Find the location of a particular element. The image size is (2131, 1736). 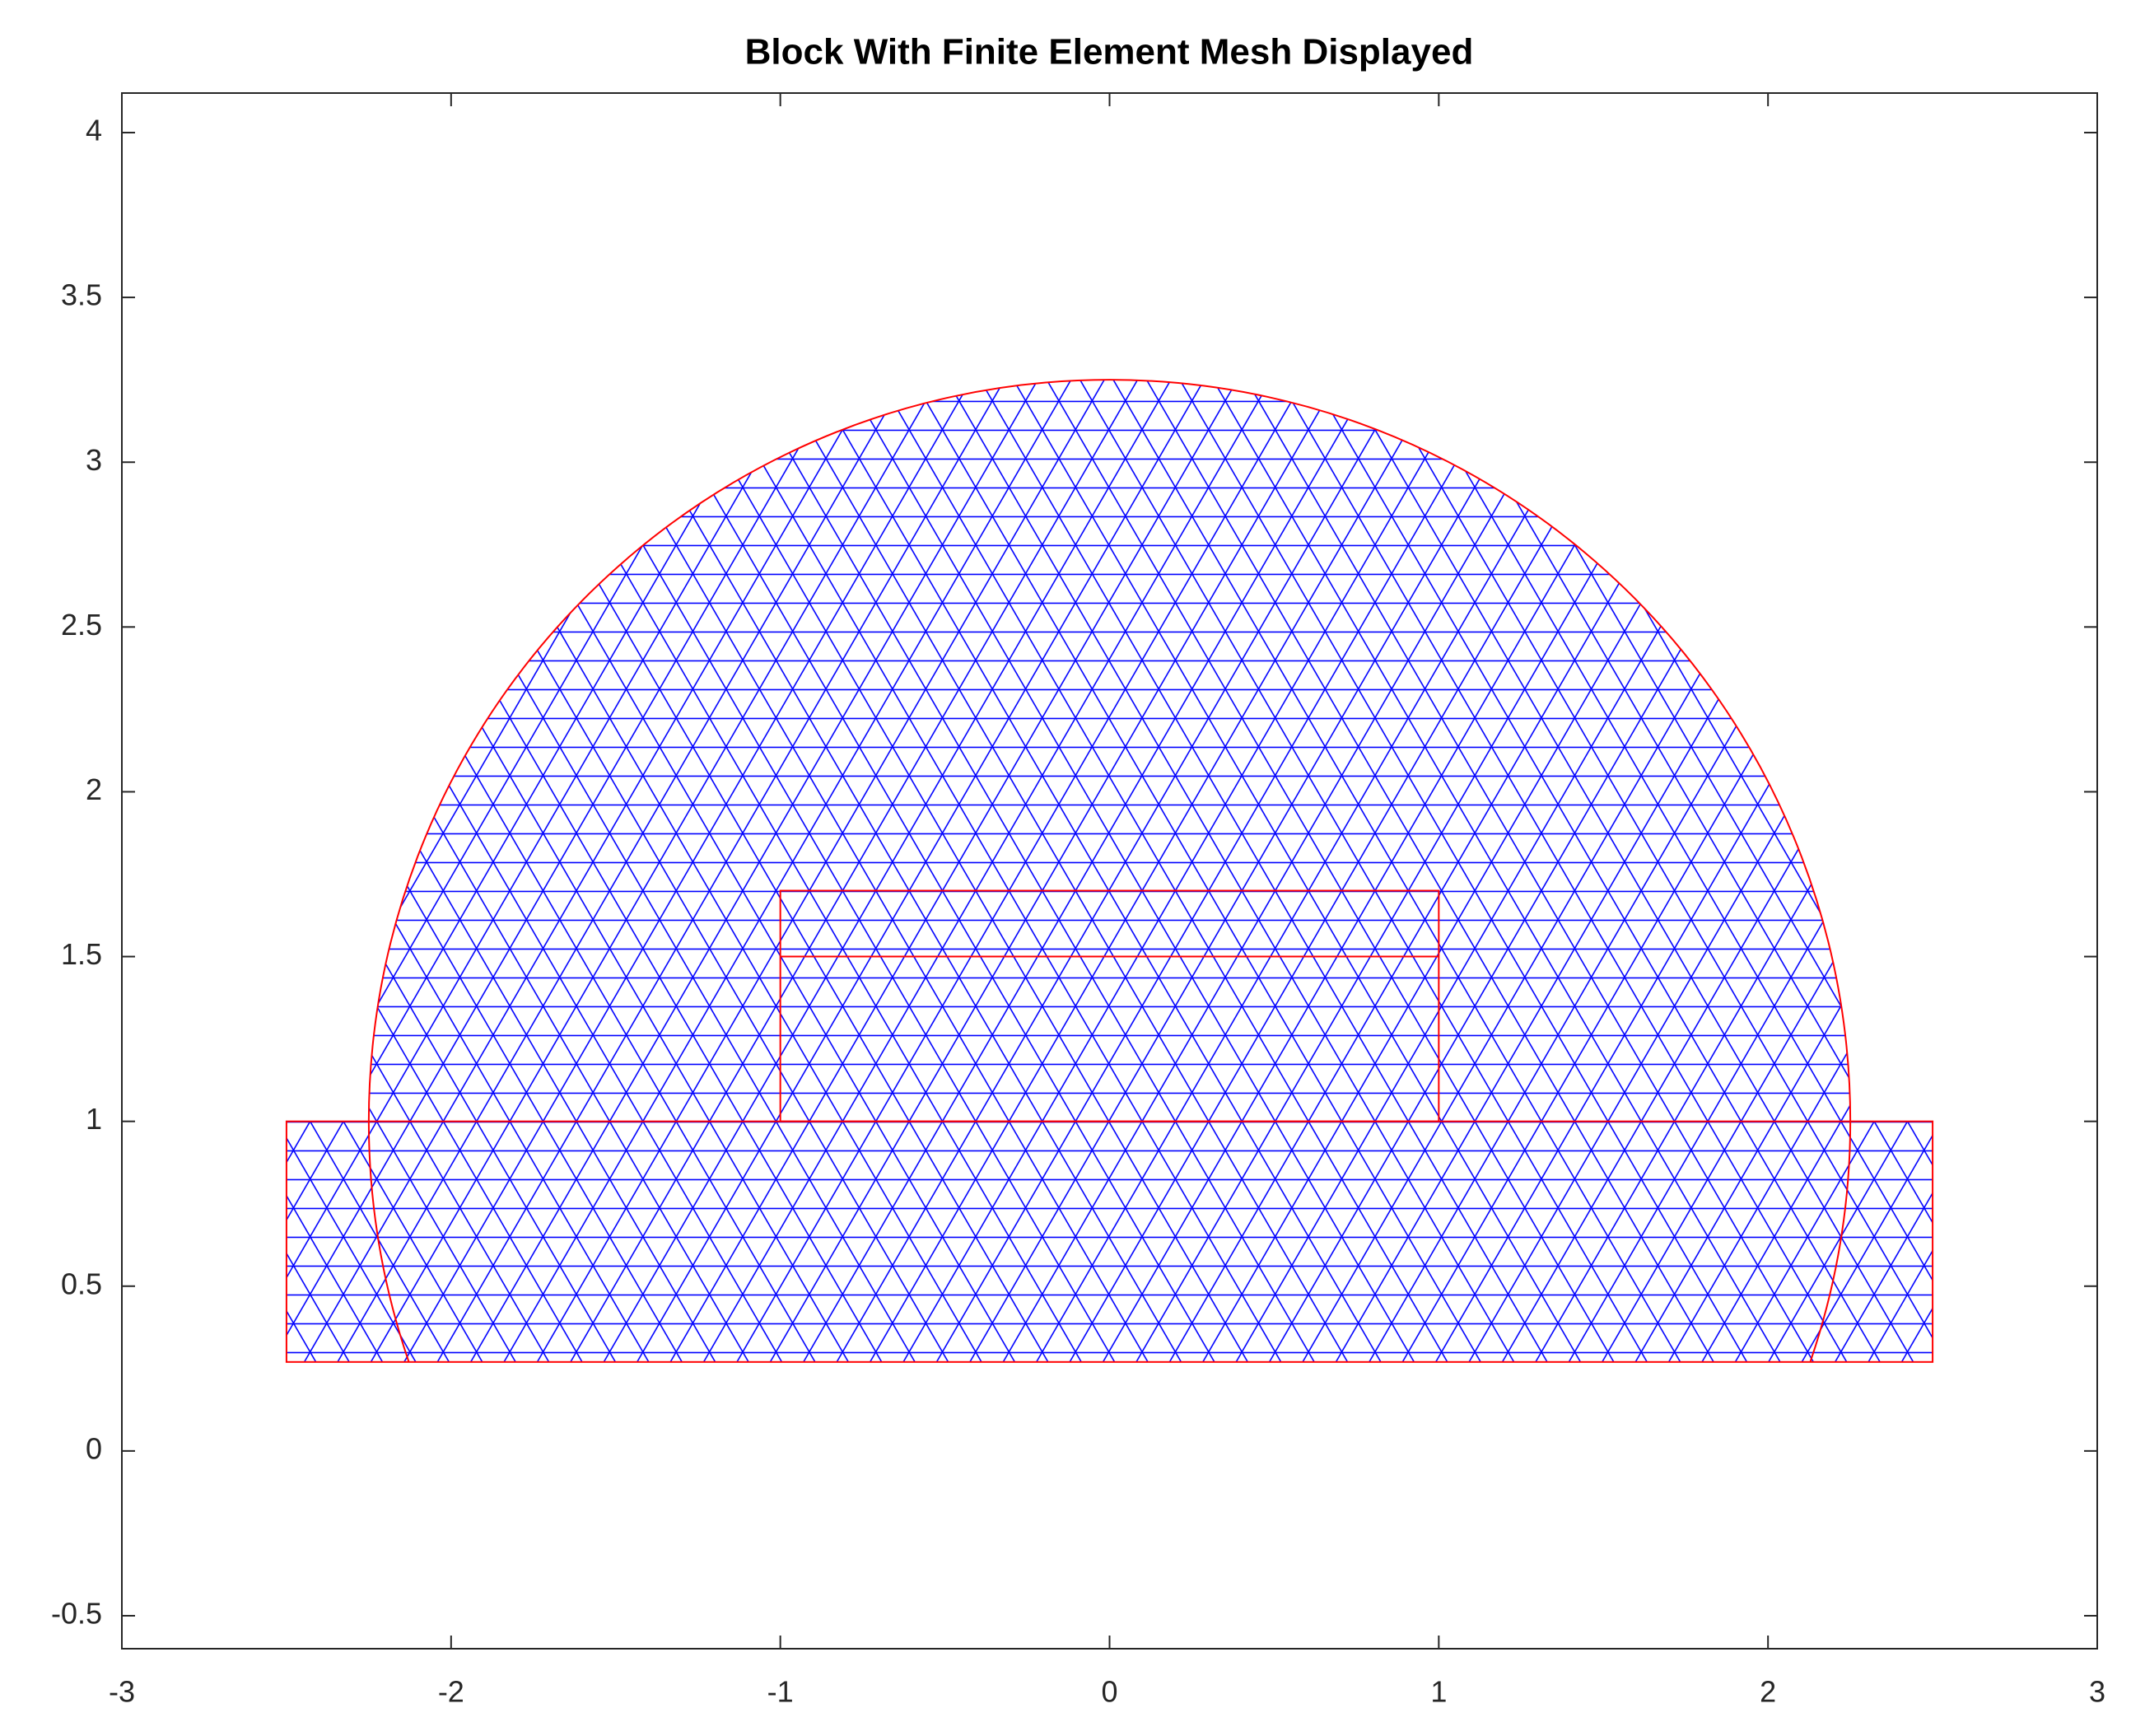

chart-title: Block With Finite Element Mesh Displayed is located at coordinates (1109, 52).